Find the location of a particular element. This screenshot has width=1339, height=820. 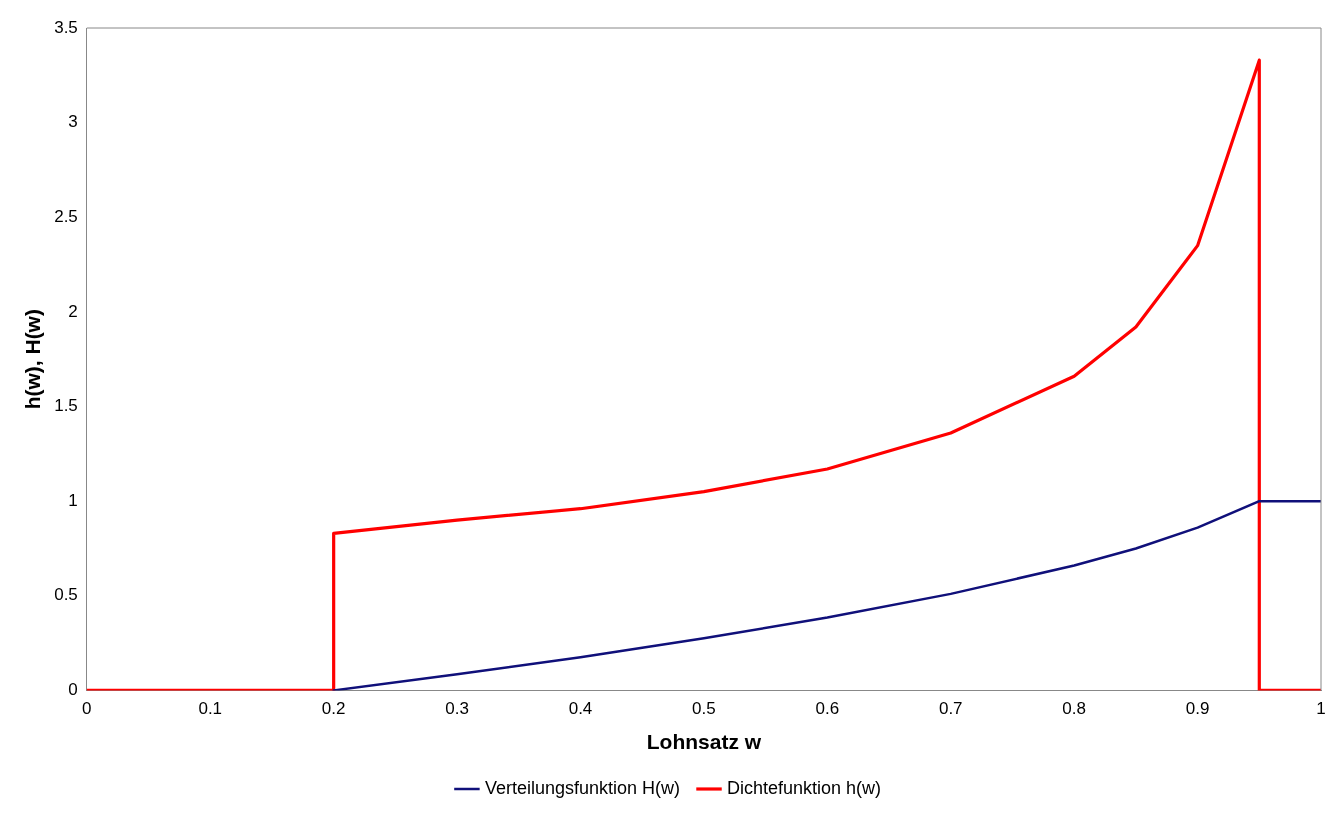

y-axis-title: h(w), H(w) is located at coordinates (33, 359).